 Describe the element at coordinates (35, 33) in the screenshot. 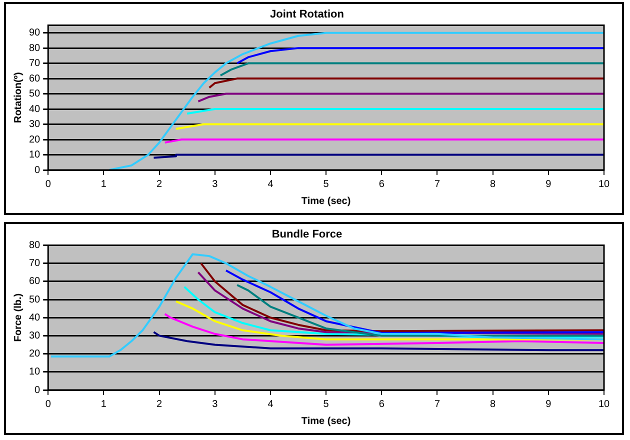

I see `y-tick-label: 90` at that location.